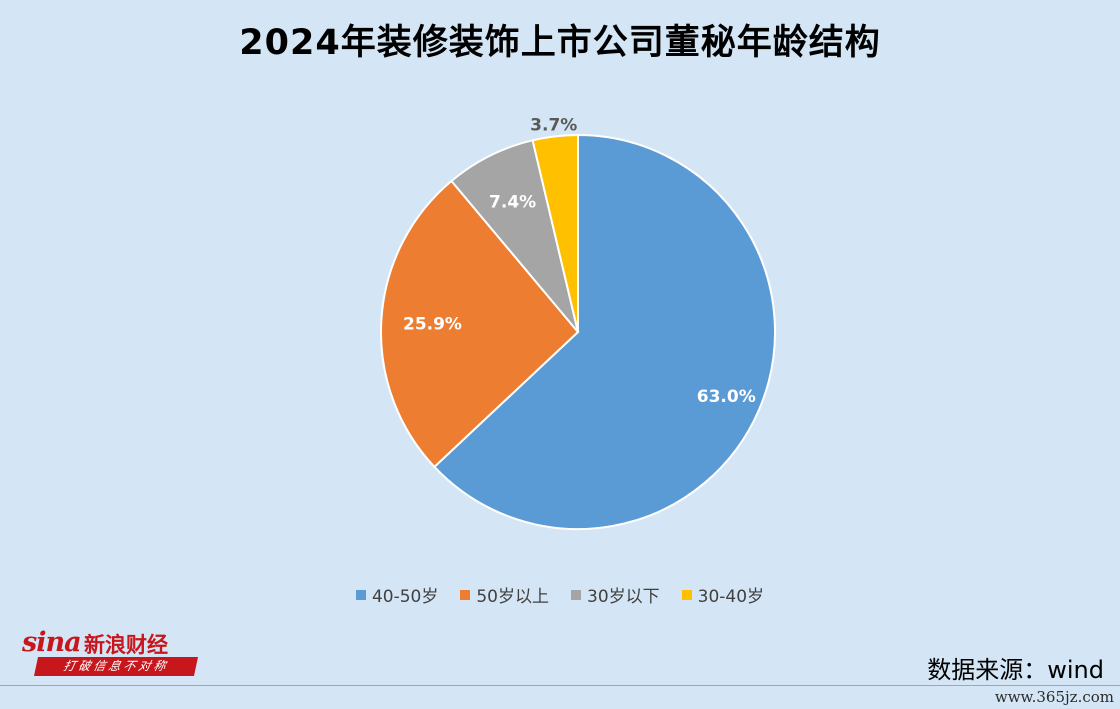 This screenshot has width=1120, height=709. What do you see at coordinates (623, 597) in the screenshot?
I see `legend-label: 30岁以下` at bounding box center [623, 597].